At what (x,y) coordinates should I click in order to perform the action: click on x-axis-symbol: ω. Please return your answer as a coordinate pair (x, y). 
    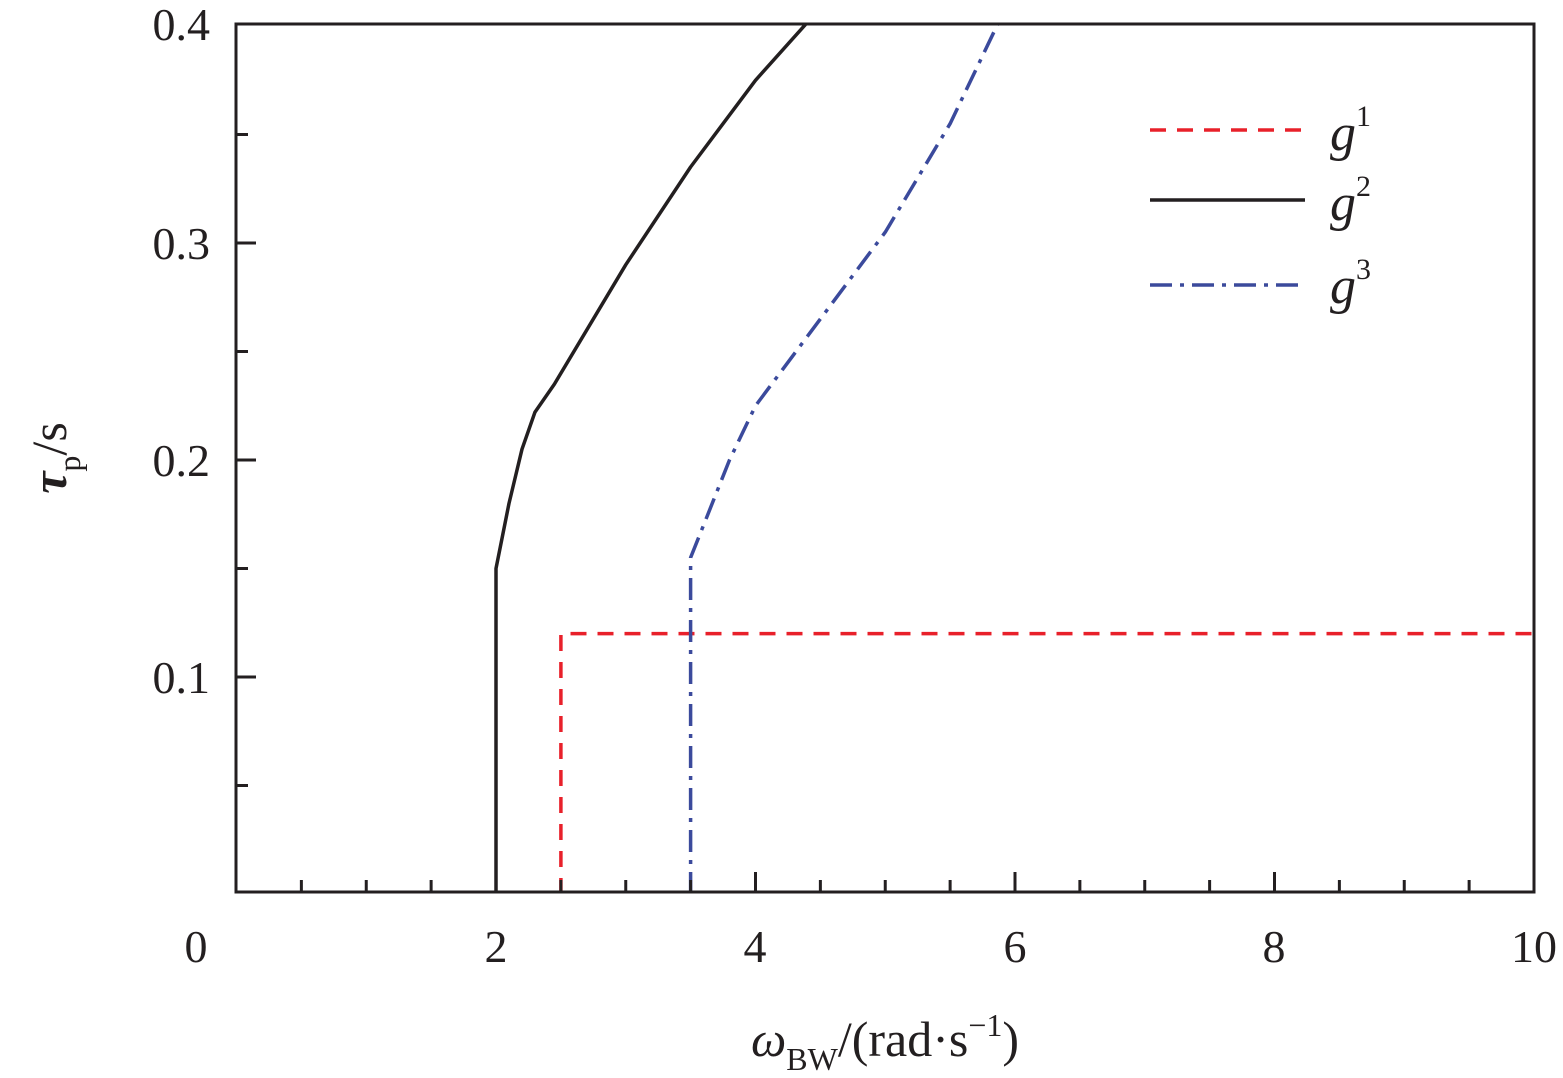
    Looking at the image, I should click on (768, 1039).